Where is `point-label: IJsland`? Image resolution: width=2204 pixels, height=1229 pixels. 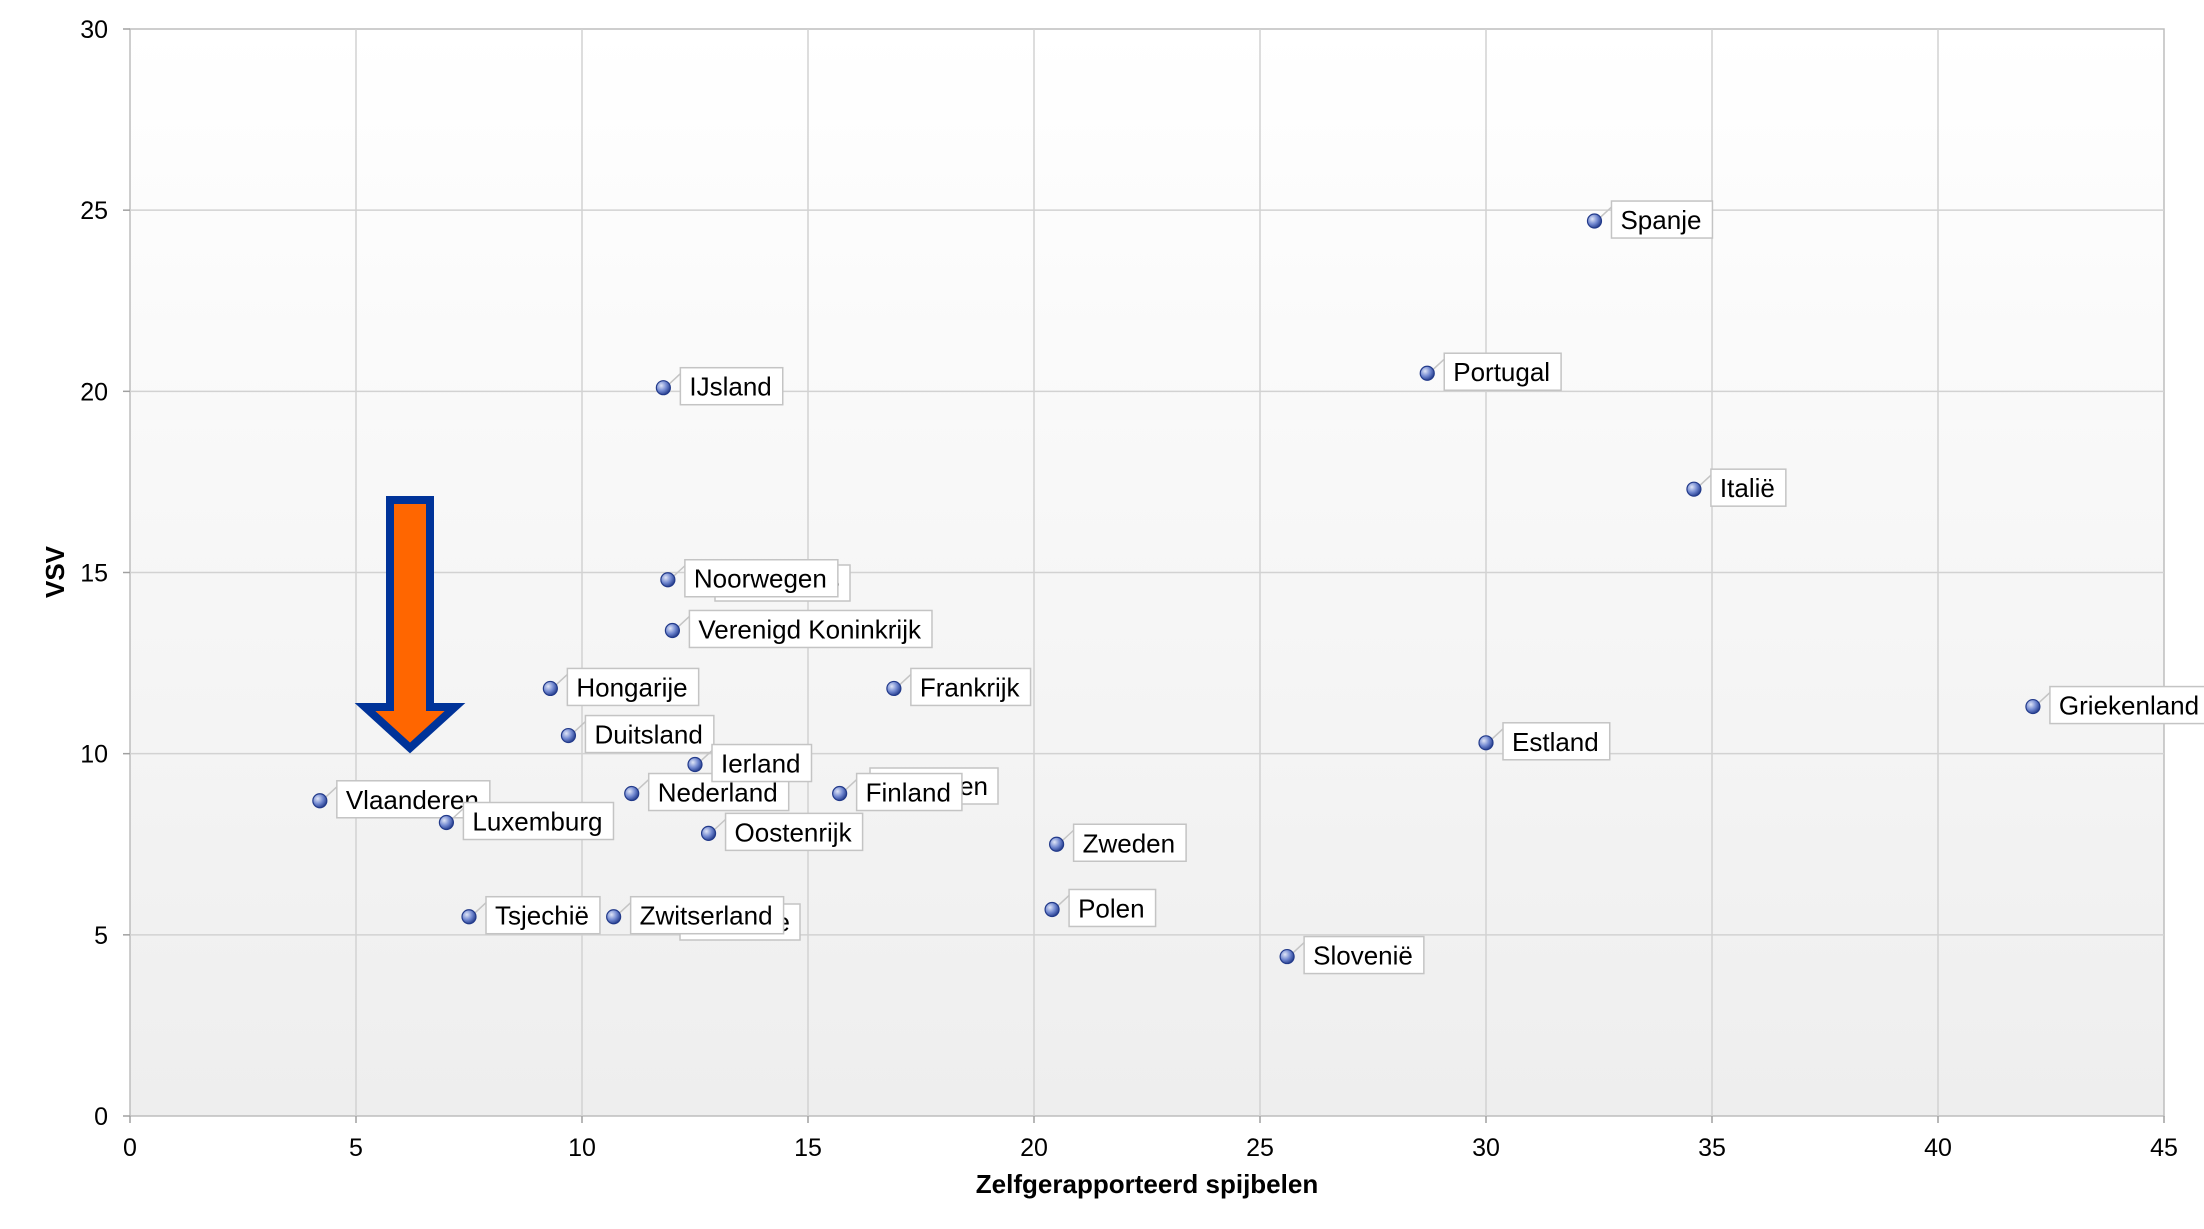
point-label: IJsland is located at coordinates (730, 387).